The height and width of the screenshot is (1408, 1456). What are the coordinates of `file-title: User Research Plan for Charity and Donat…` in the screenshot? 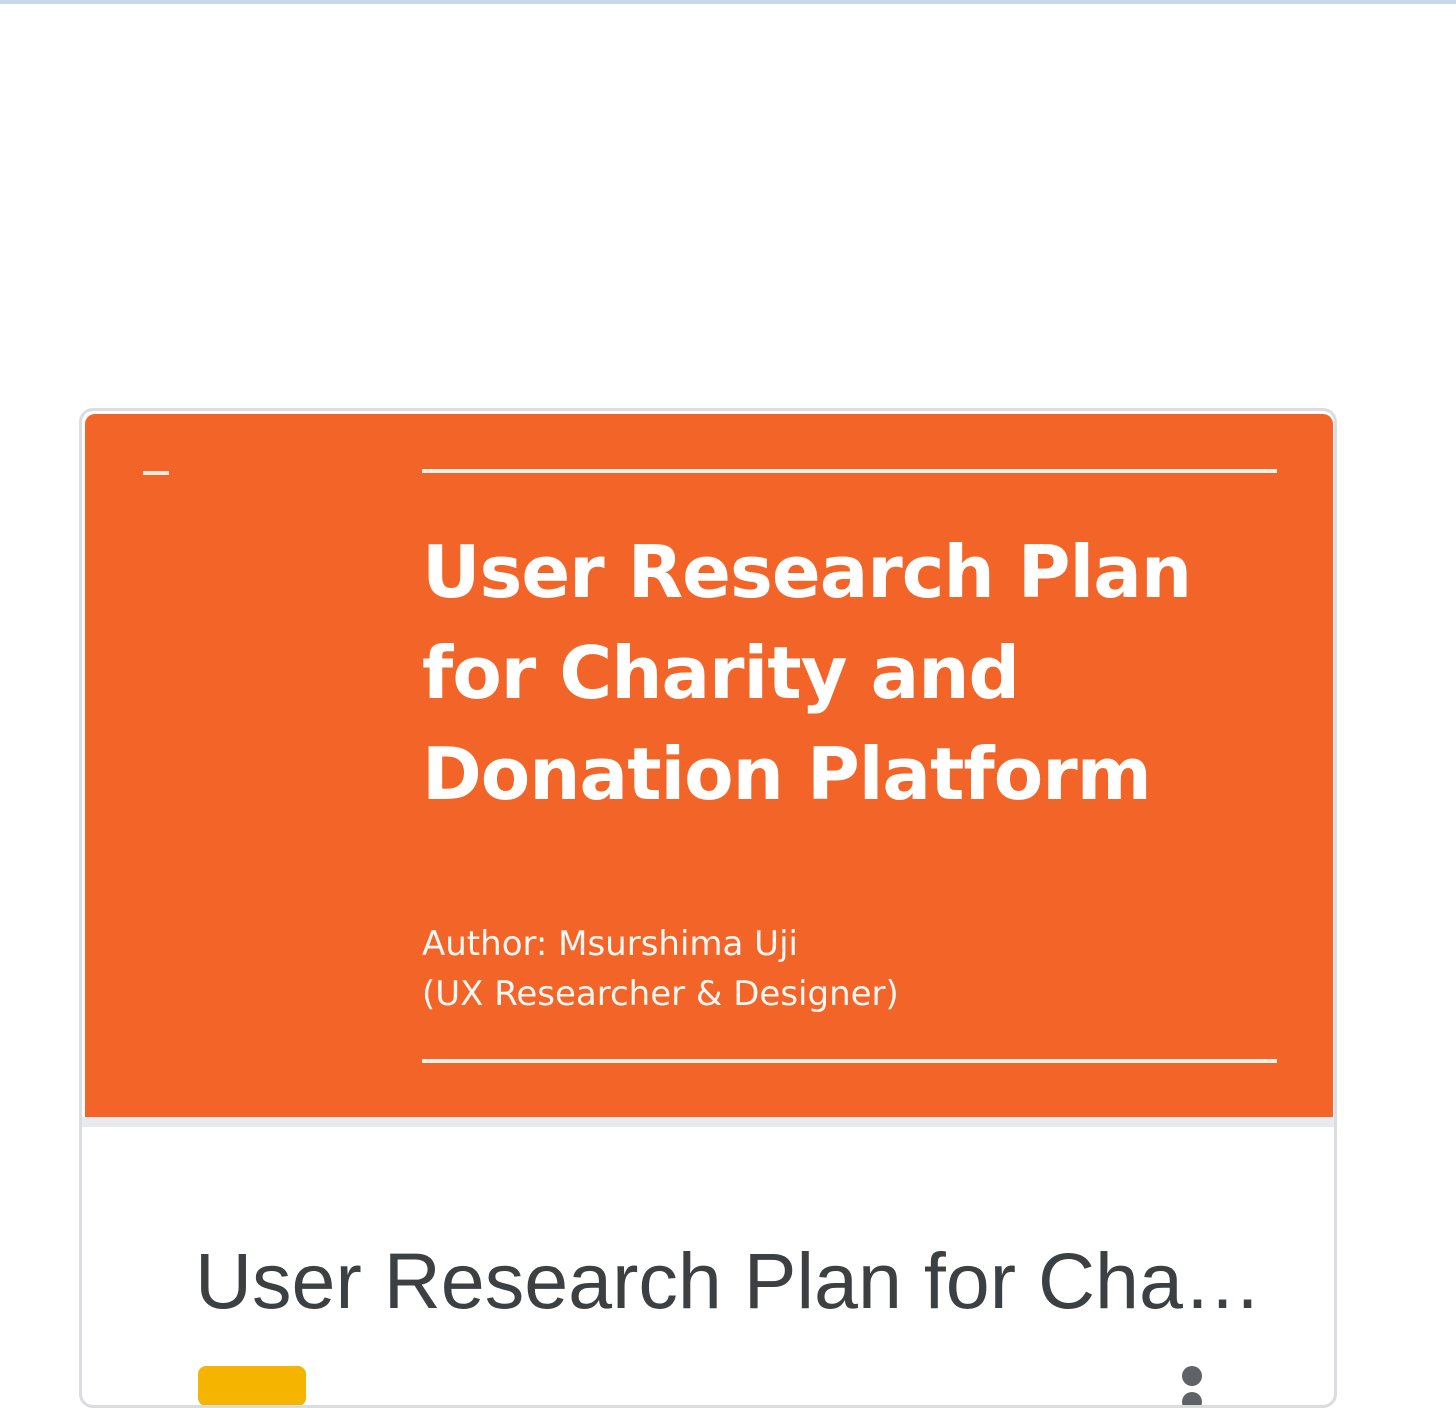 It's located at (735, 1280).